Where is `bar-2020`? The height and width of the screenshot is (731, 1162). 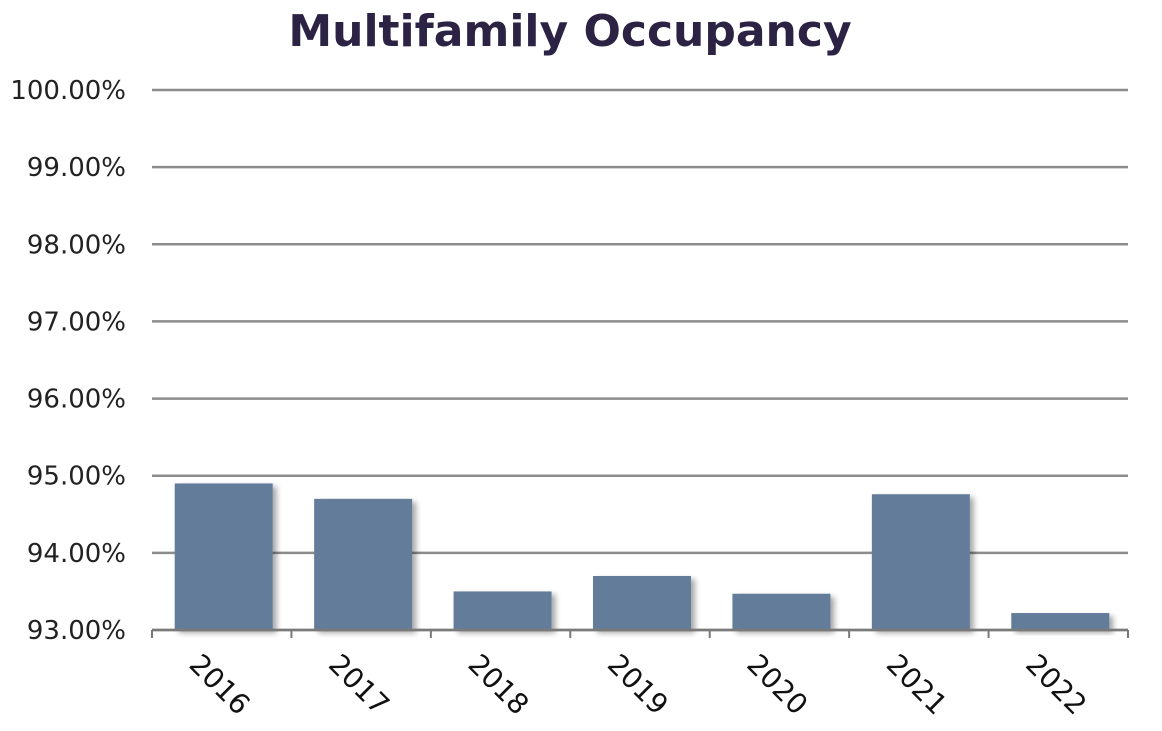
bar-2020 is located at coordinates (781, 611).